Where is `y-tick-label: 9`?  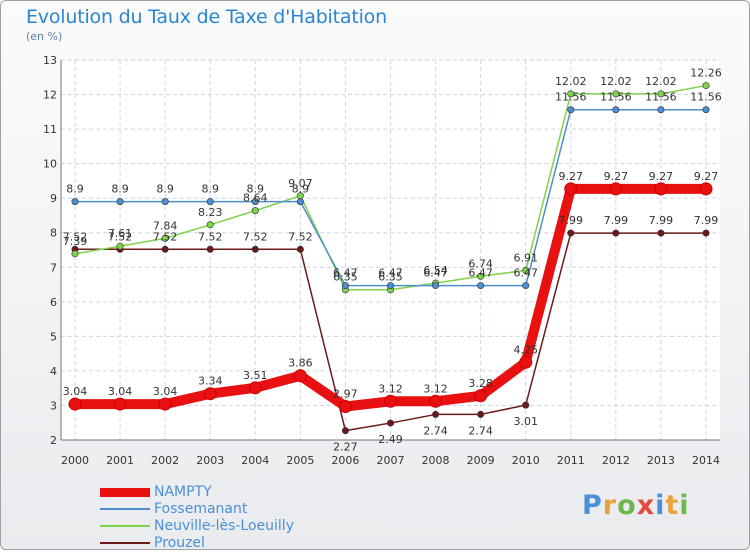 y-tick-label: 9 is located at coordinates (53, 198).